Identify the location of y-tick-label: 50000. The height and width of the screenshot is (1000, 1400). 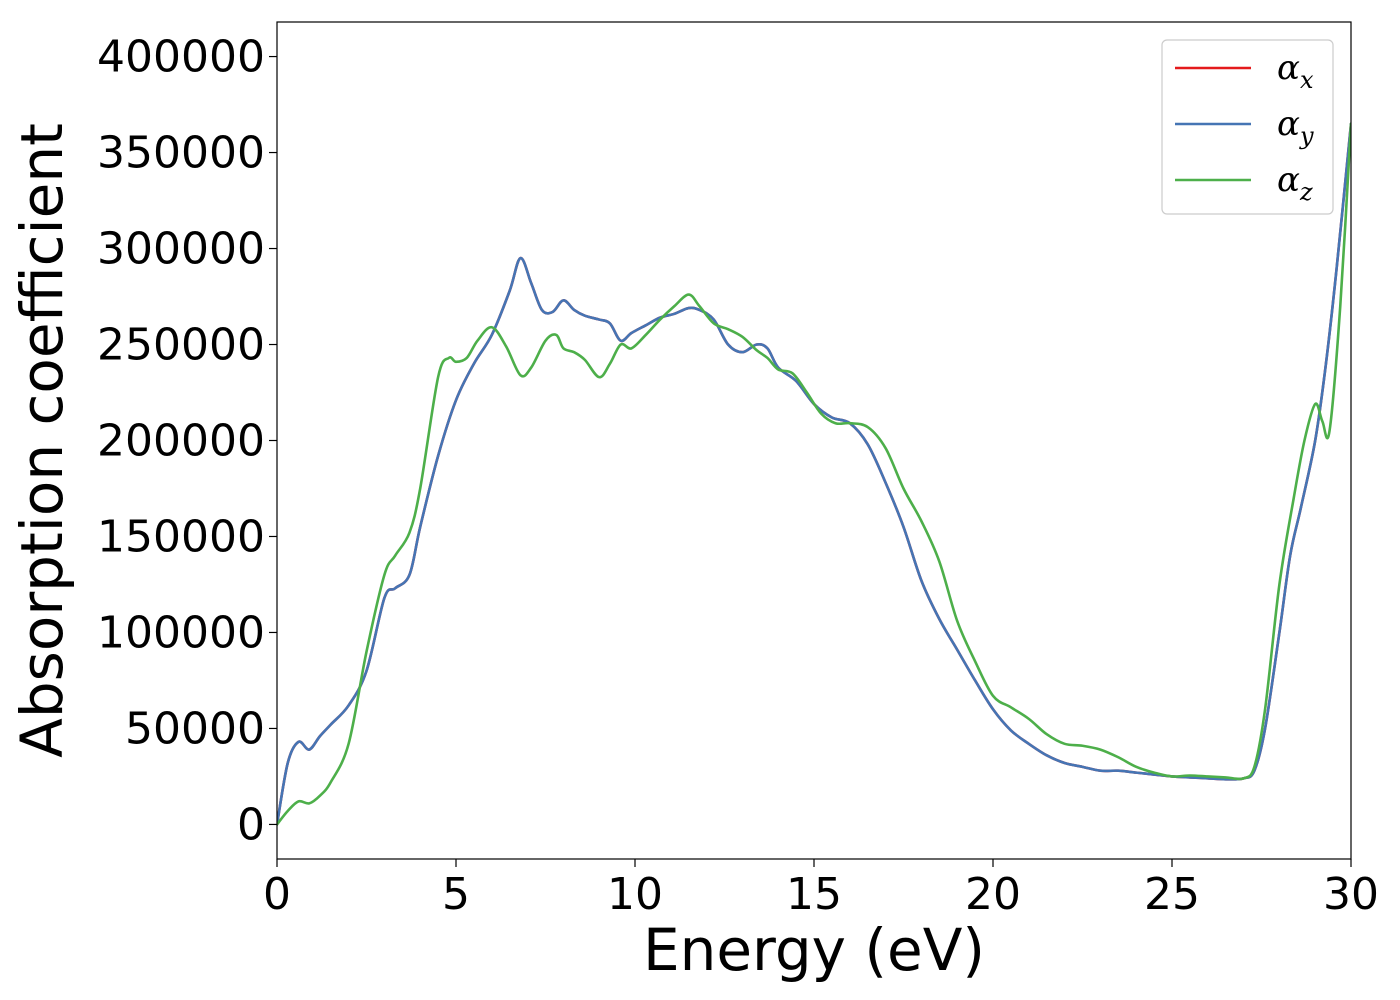
(195, 728).